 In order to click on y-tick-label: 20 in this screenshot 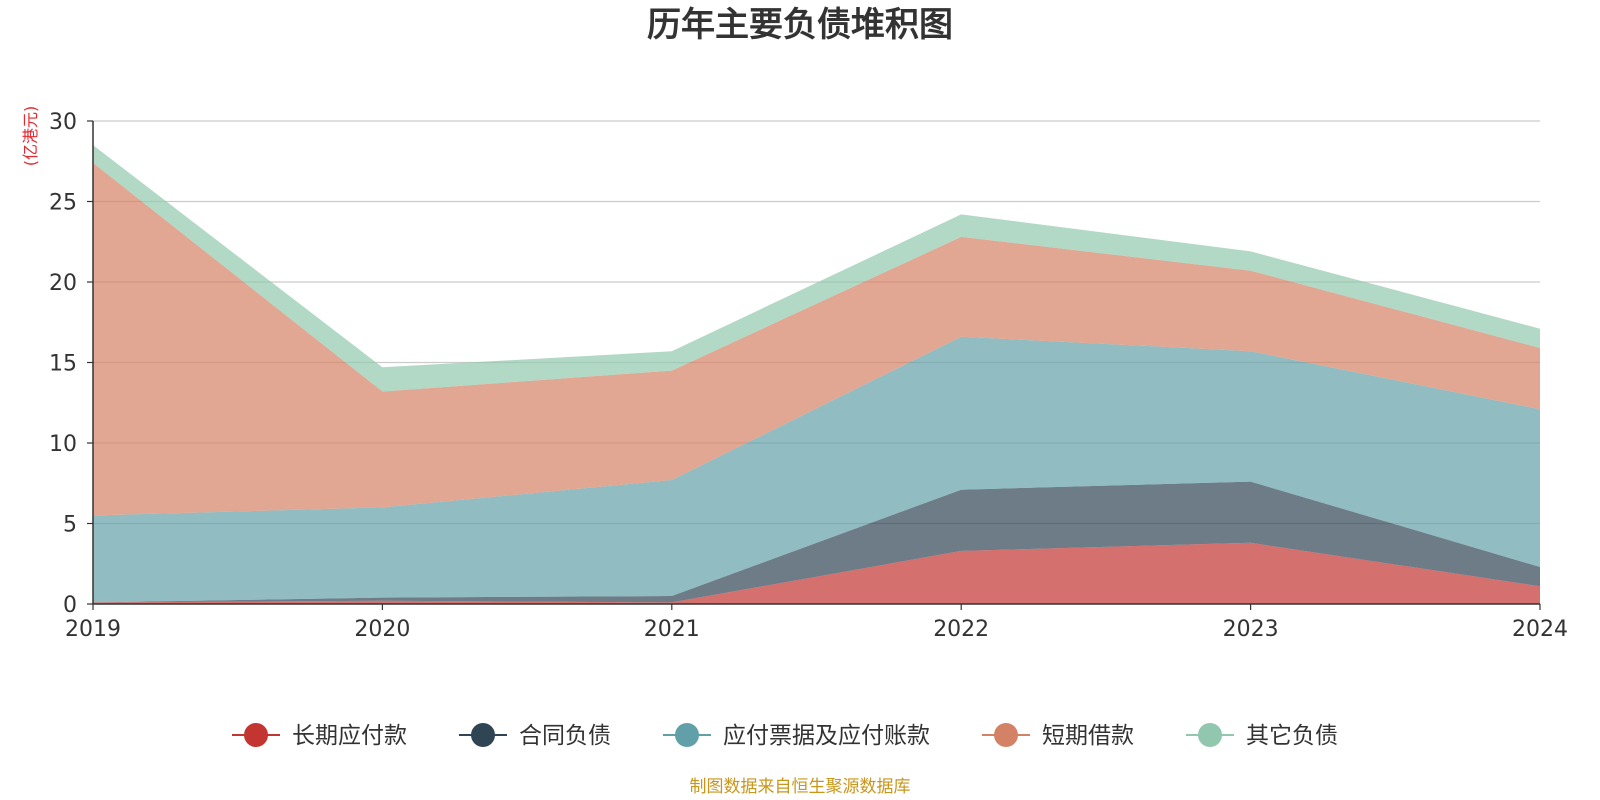, I will do `click(63, 283)`.